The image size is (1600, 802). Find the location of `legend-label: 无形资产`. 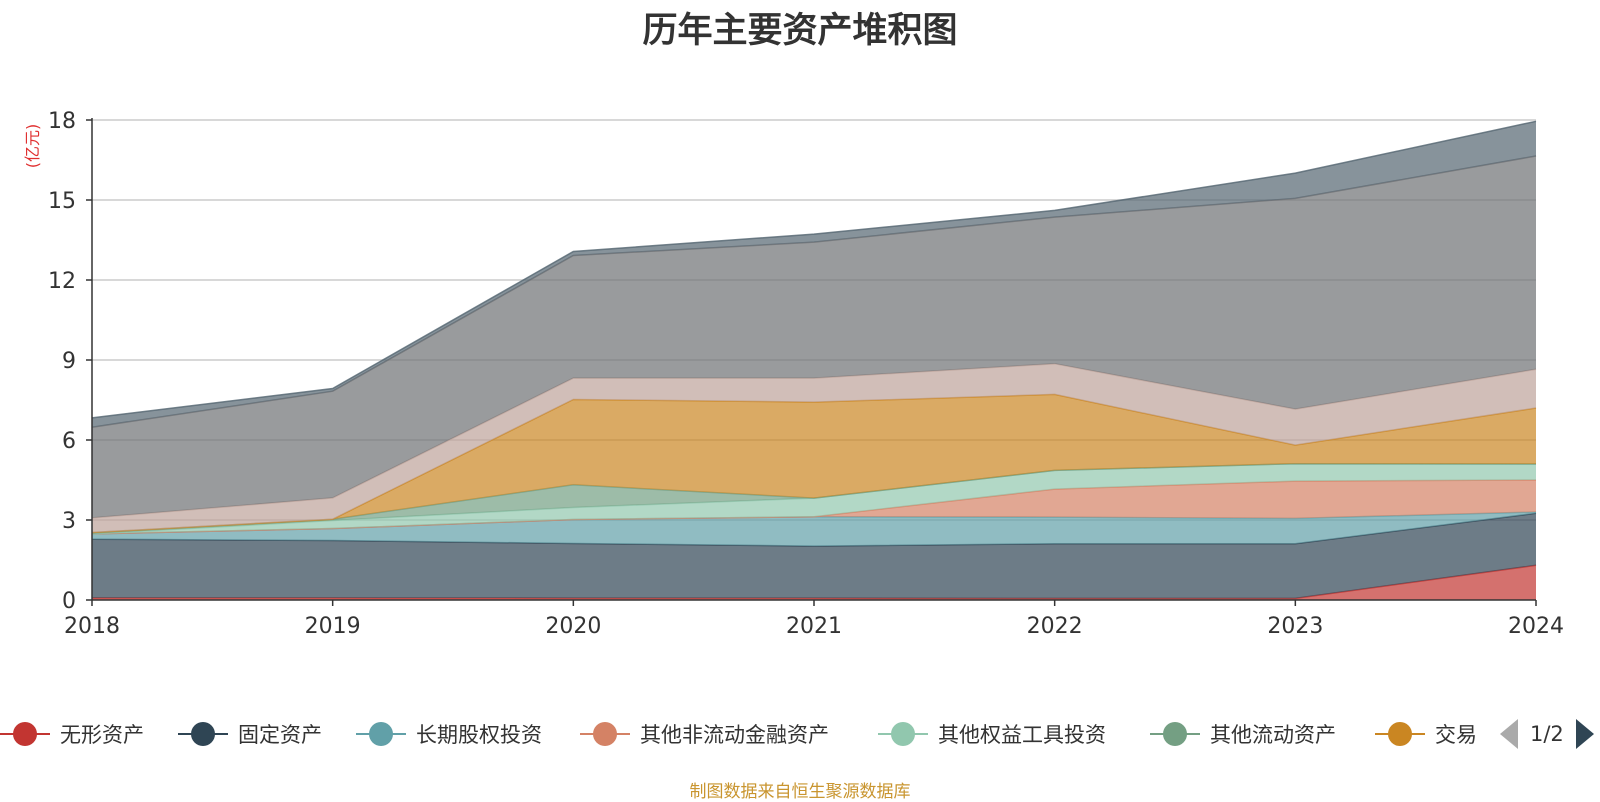

legend-label: 无形资产 is located at coordinates (102, 735).